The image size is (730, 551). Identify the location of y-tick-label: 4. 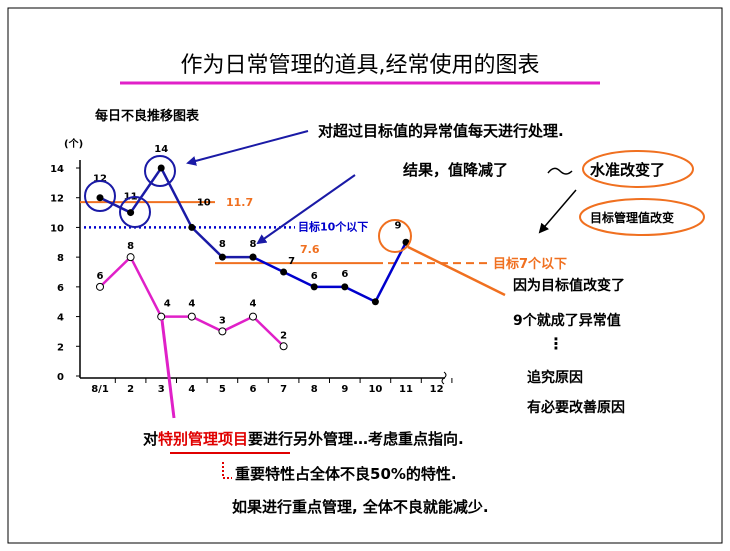
(60, 318).